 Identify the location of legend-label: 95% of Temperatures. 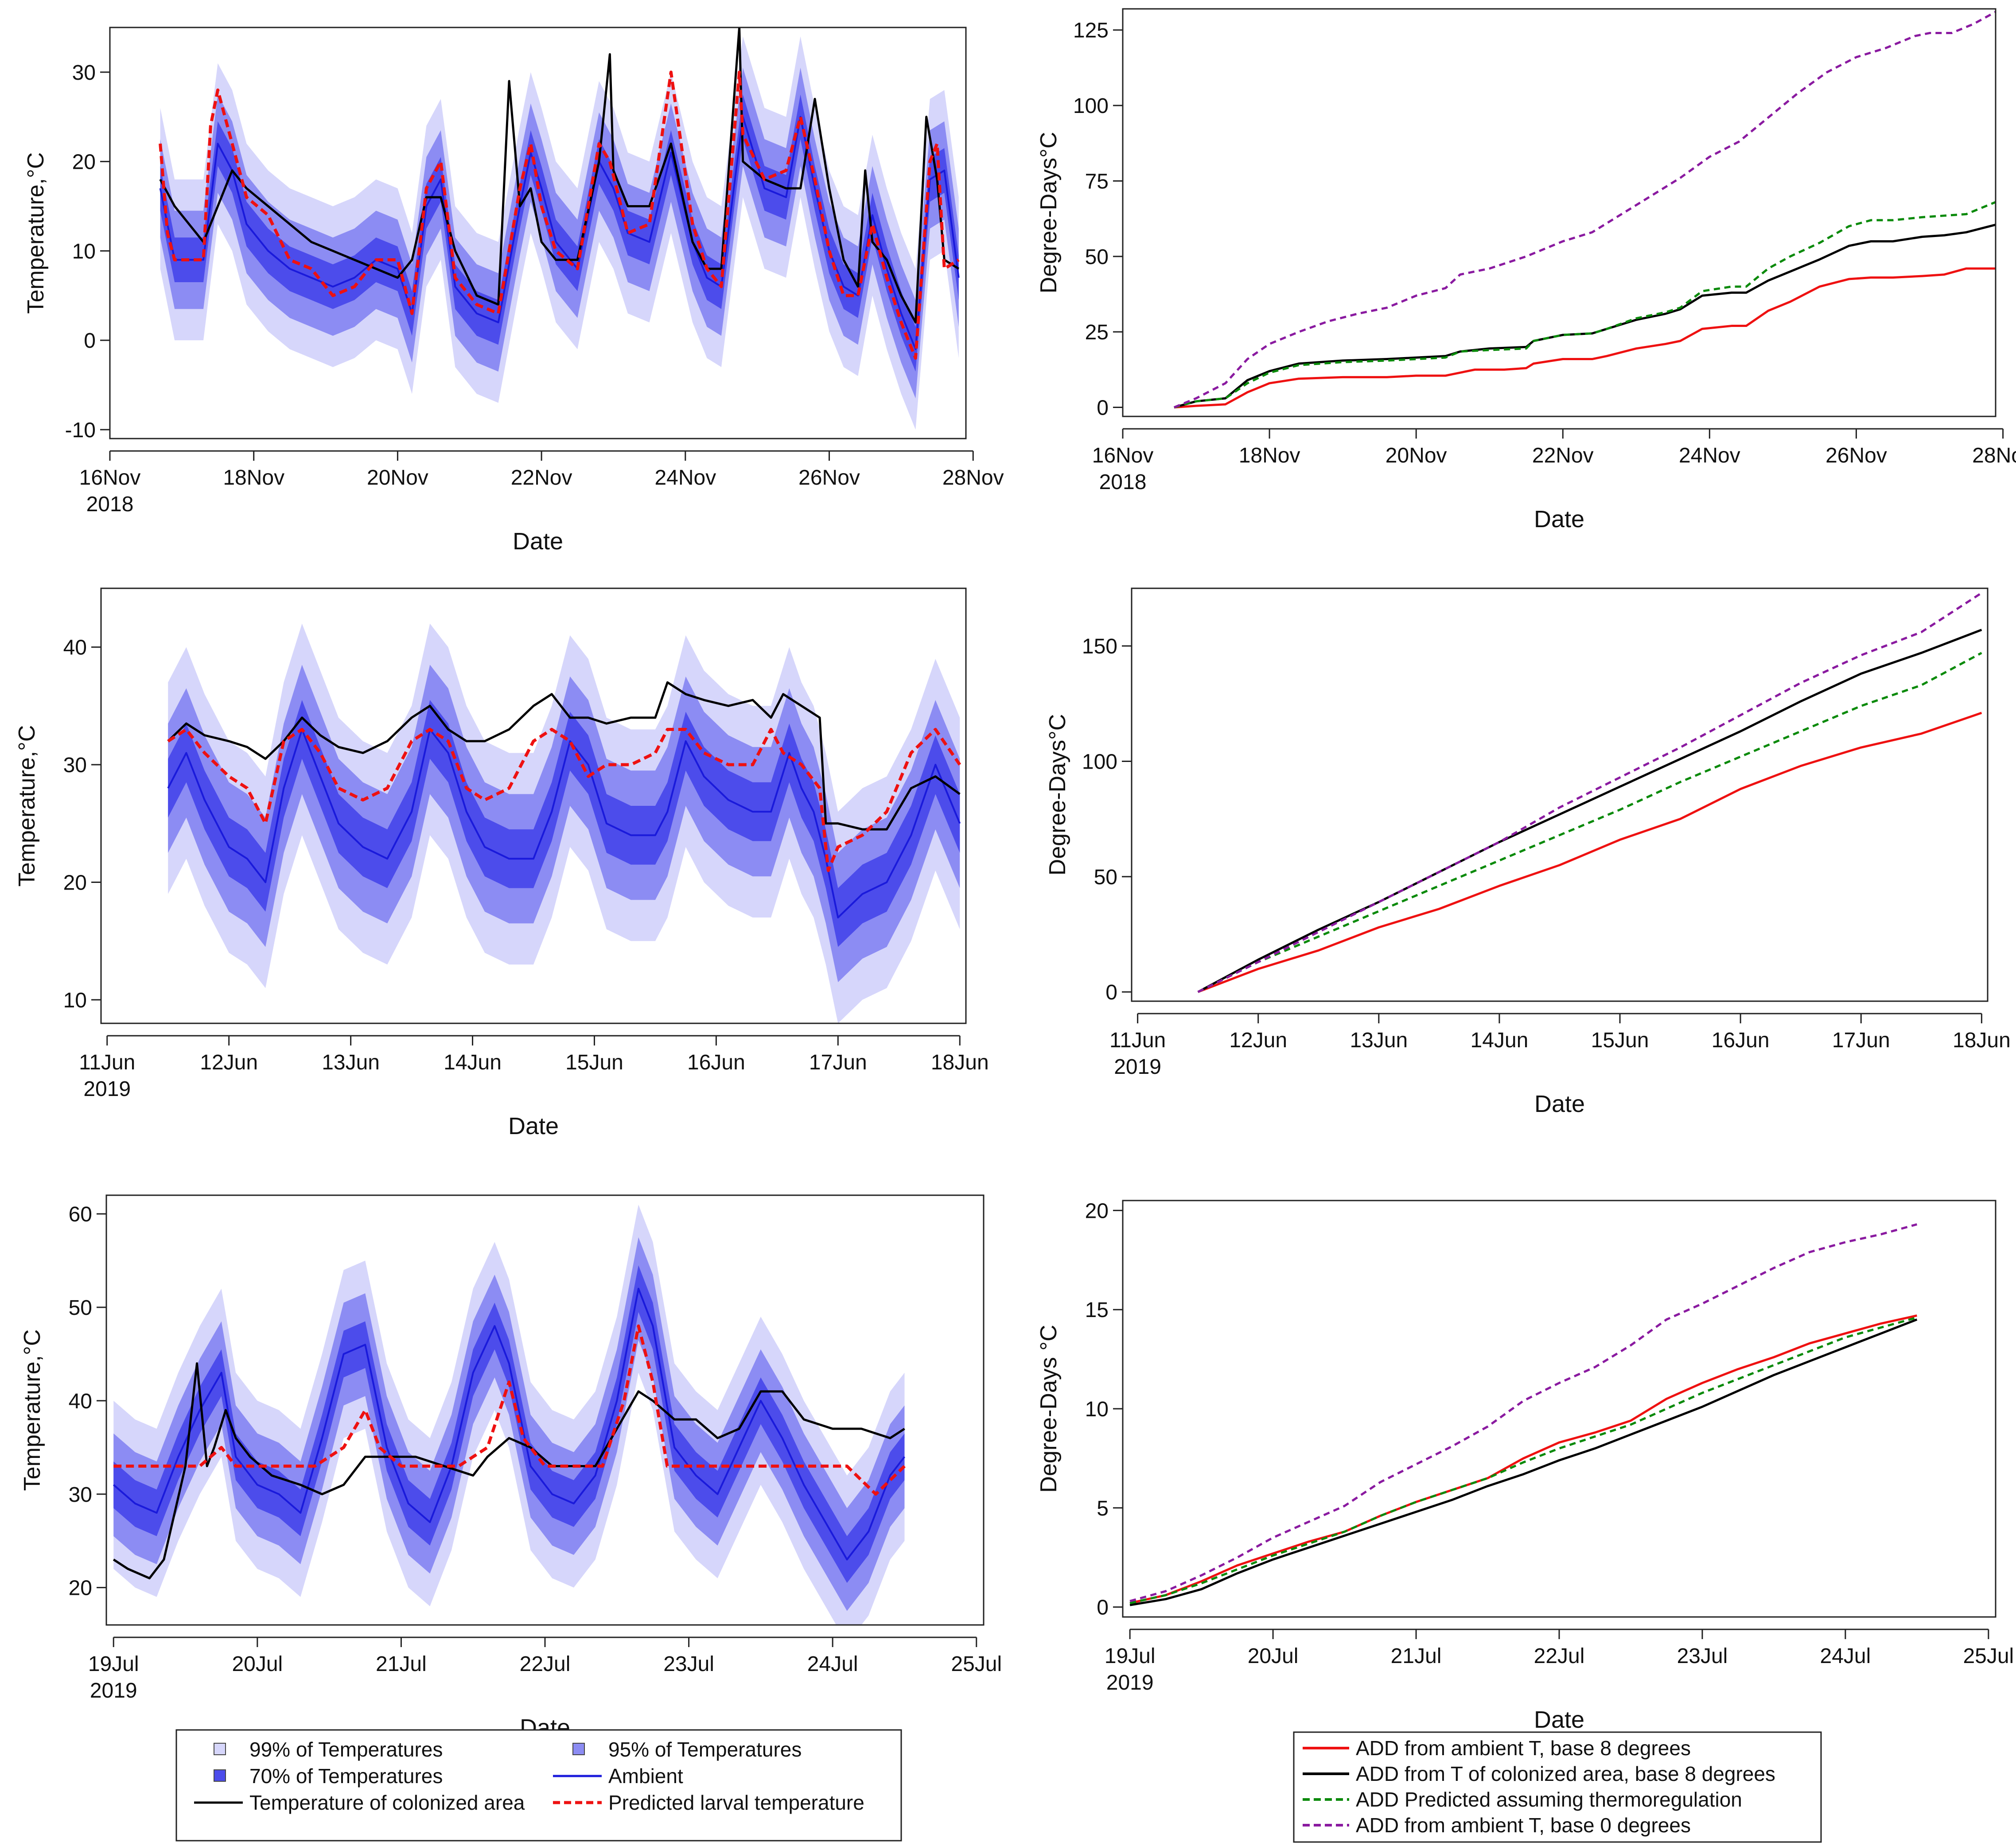
(705, 1750).